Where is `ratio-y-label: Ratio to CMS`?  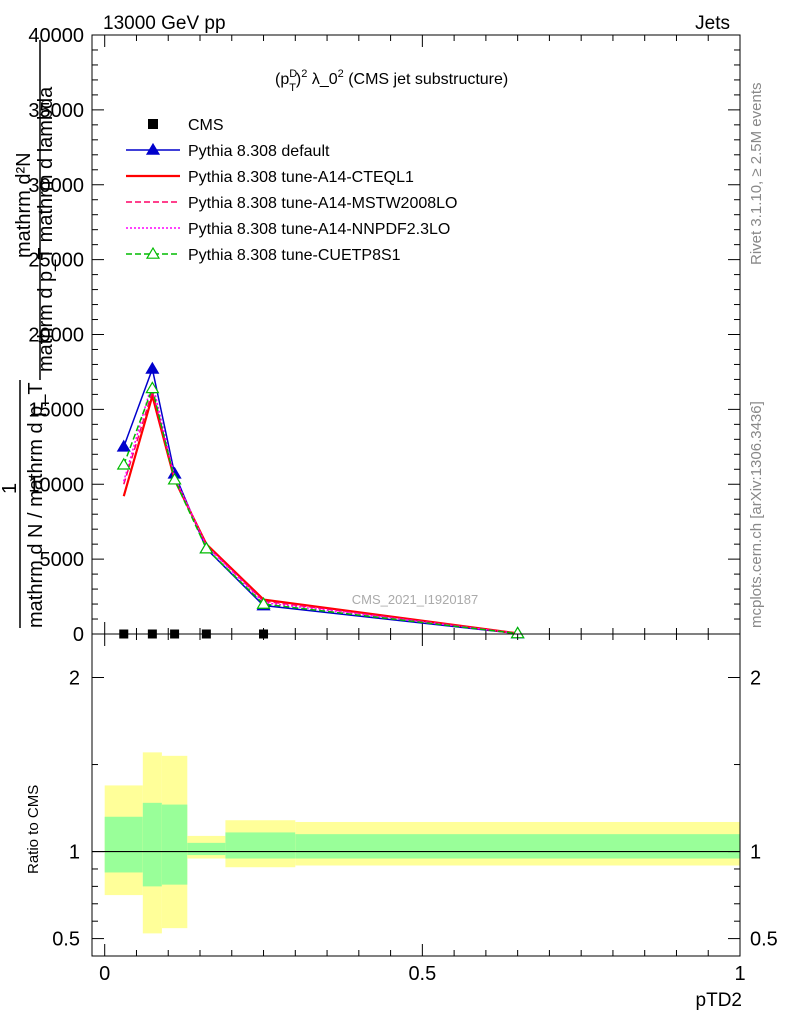
ratio-y-label: Ratio to CMS is located at coordinates (33, 829).